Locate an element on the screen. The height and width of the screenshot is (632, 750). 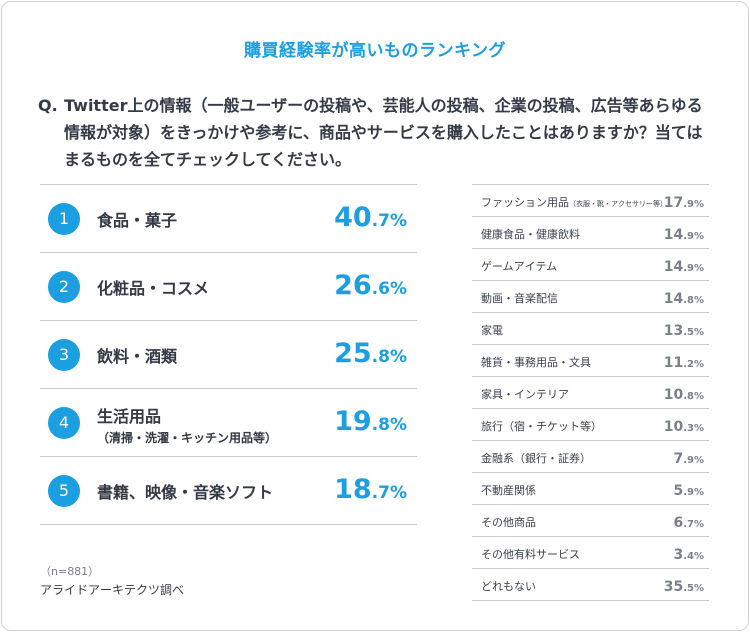
category-row: 動画・音楽配信 14.8% is located at coordinates (590, 297).